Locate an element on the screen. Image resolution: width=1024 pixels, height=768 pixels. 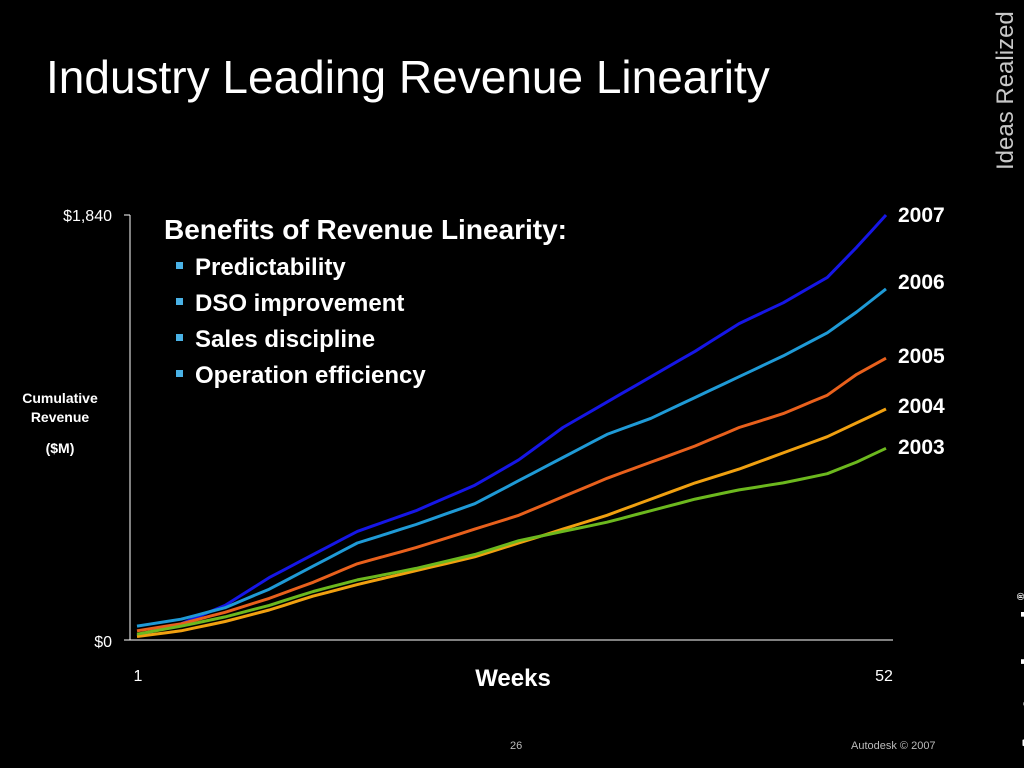
benefit-item-label: Operation efficiency is located at coordinates (310, 375).